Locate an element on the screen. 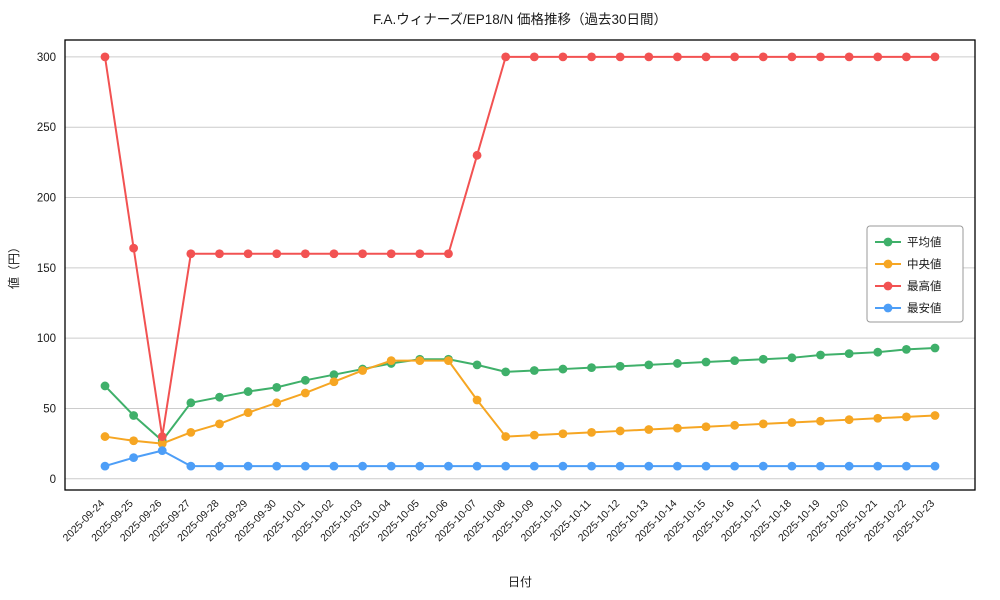 This screenshot has width=1000, height=600. series-line-平均値 is located at coordinates (520, 394).